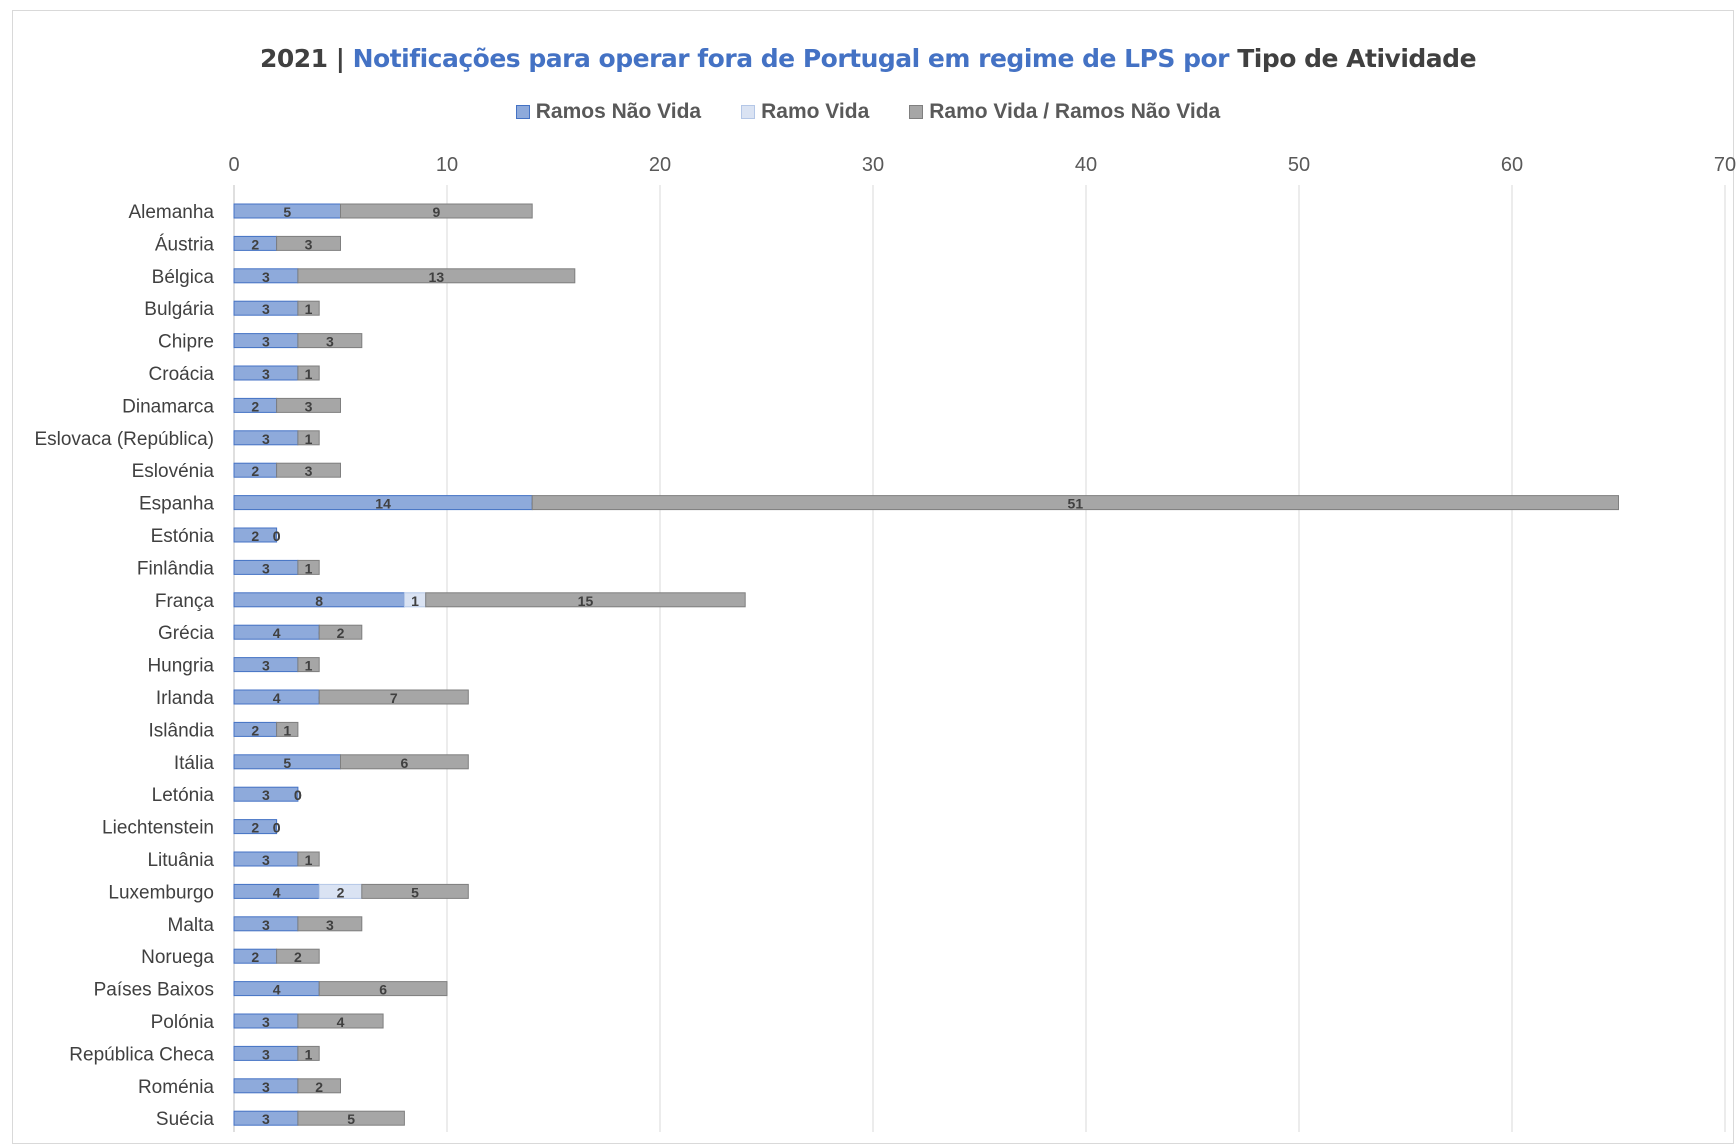  Describe the element at coordinates (266, 666) in the screenshot. I see `data-label-ramos-nao-vida-hungria: 3` at that location.